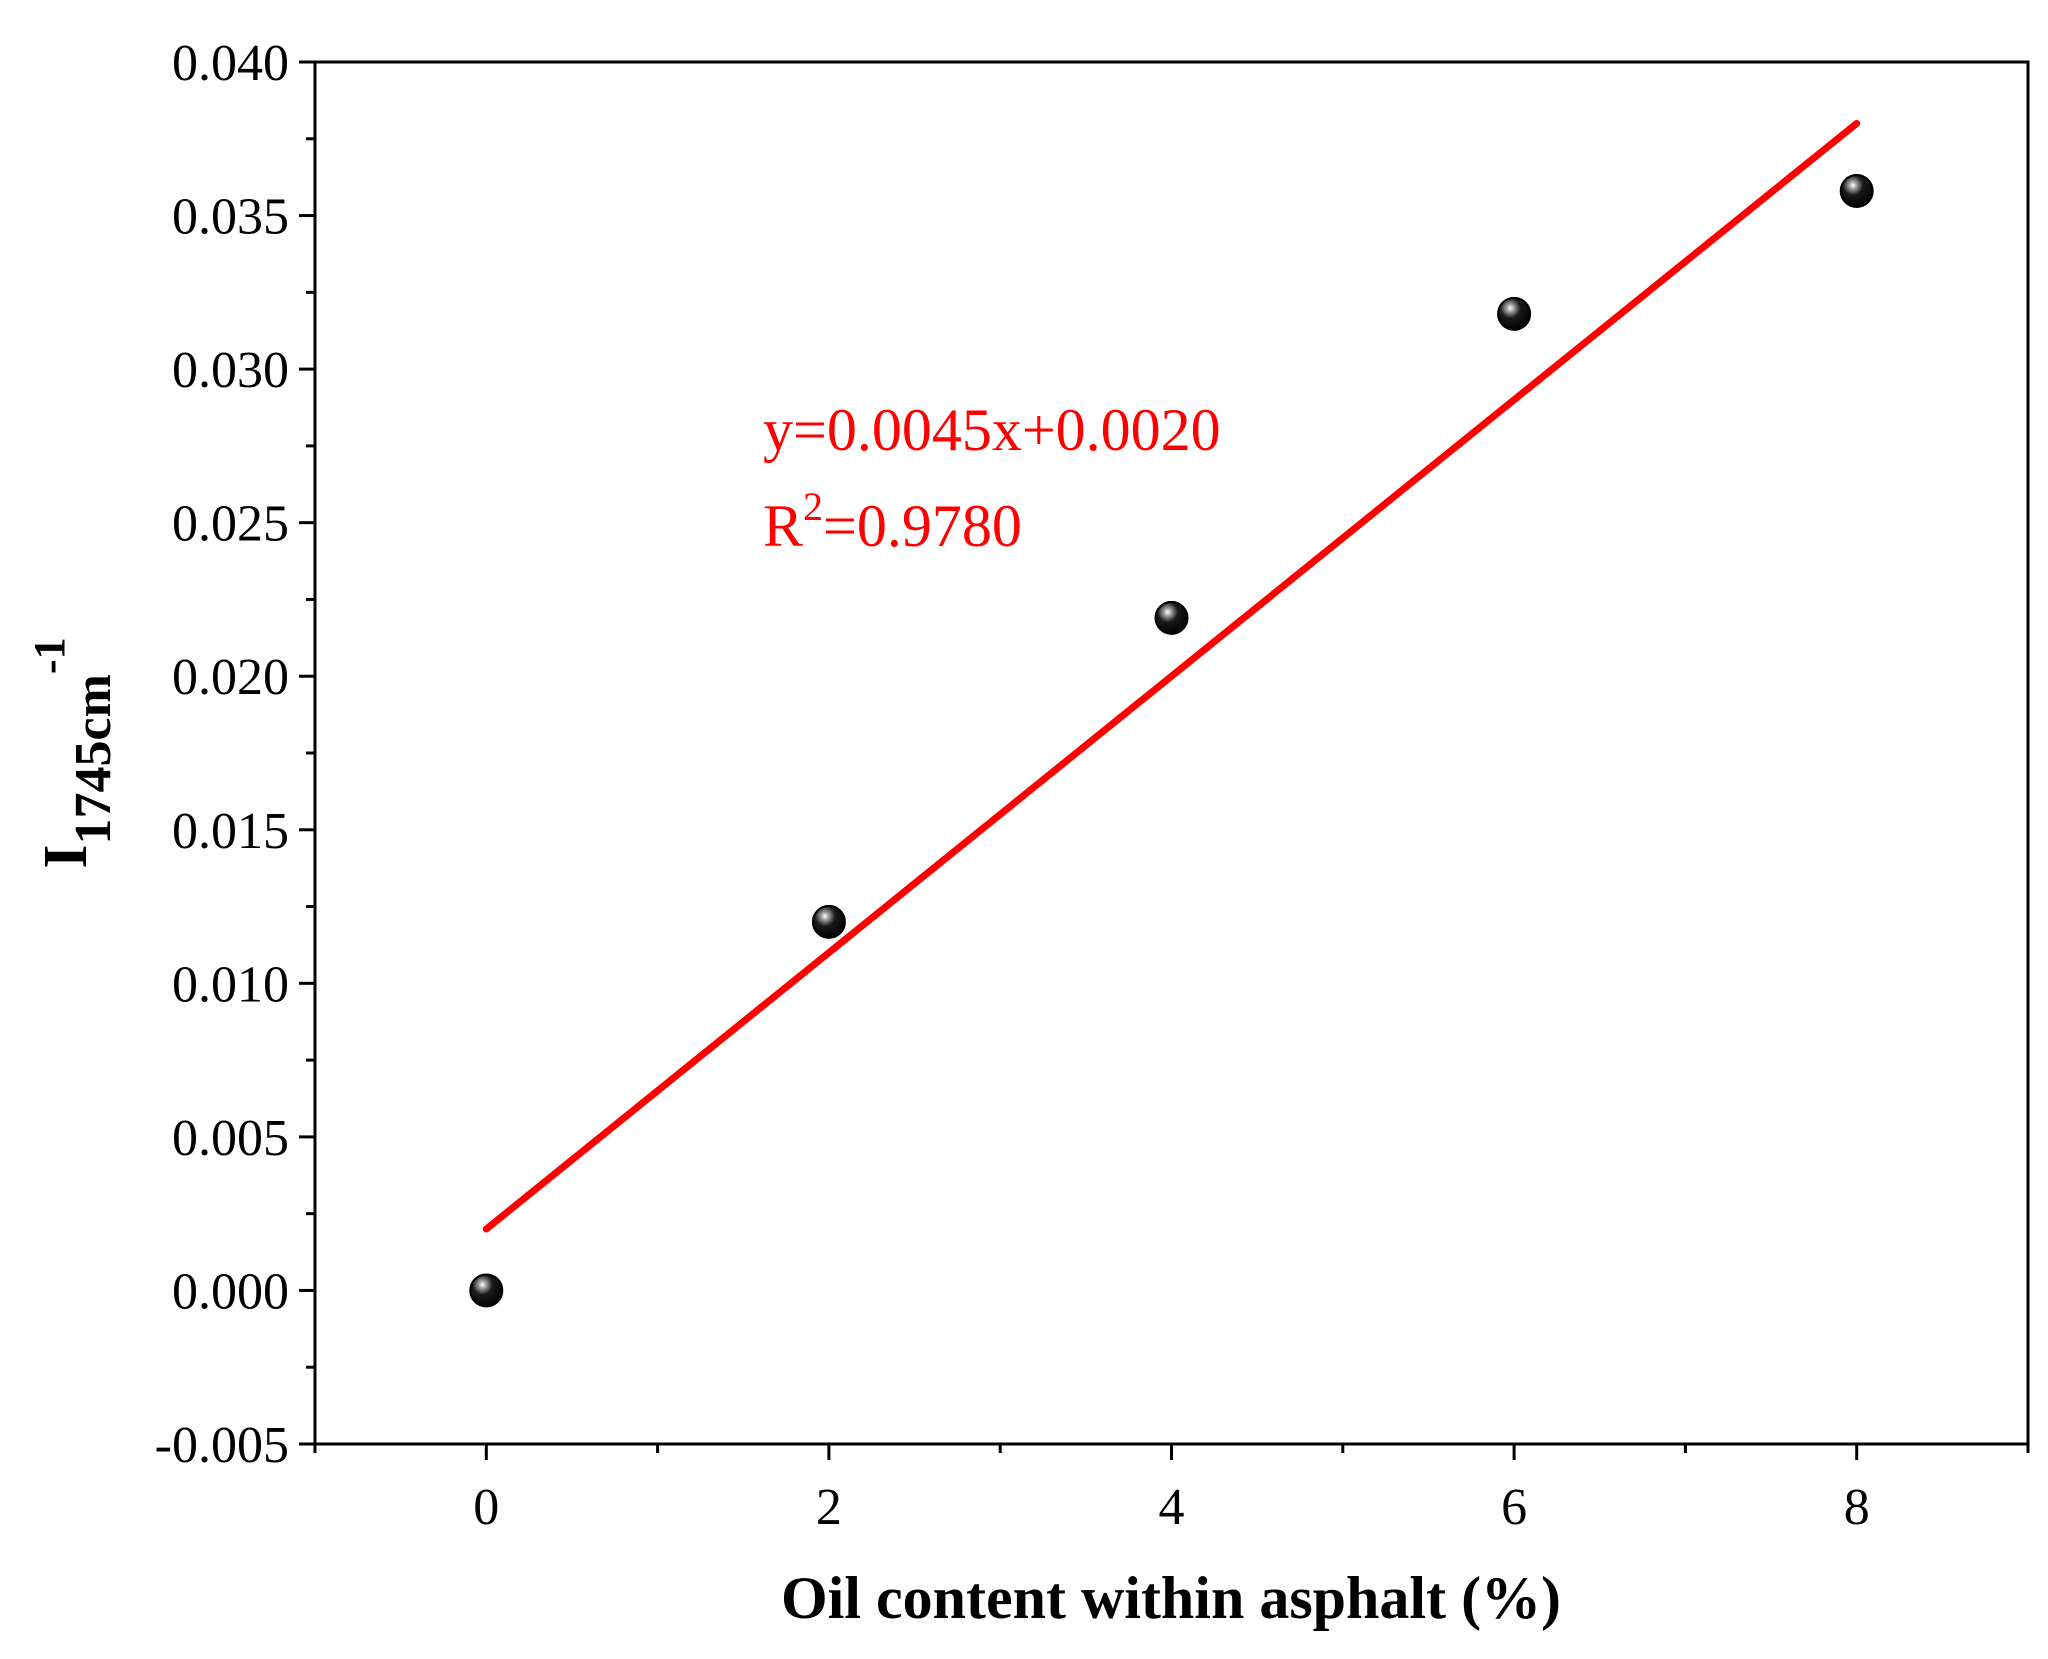 This screenshot has height=1659, width=2048. What do you see at coordinates (922, 526) in the screenshot?
I see `r2-value: =0.9780` at bounding box center [922, 526].